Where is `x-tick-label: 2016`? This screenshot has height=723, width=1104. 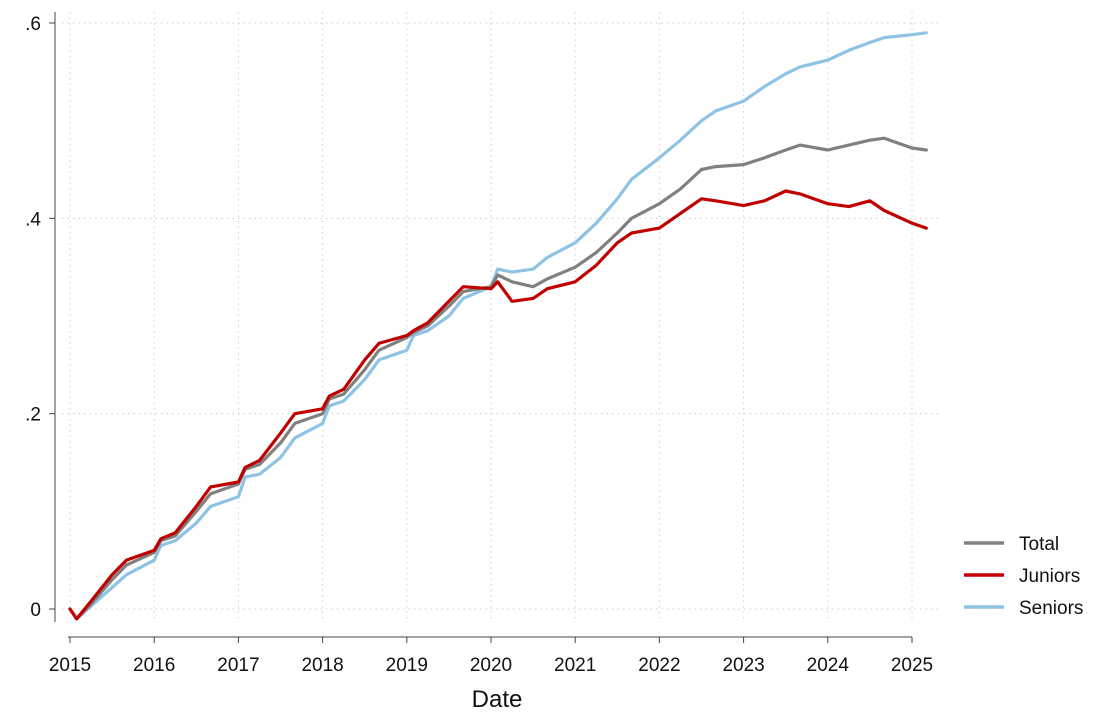
x-tick-label: 2016 is located at coordinates (154, 665).